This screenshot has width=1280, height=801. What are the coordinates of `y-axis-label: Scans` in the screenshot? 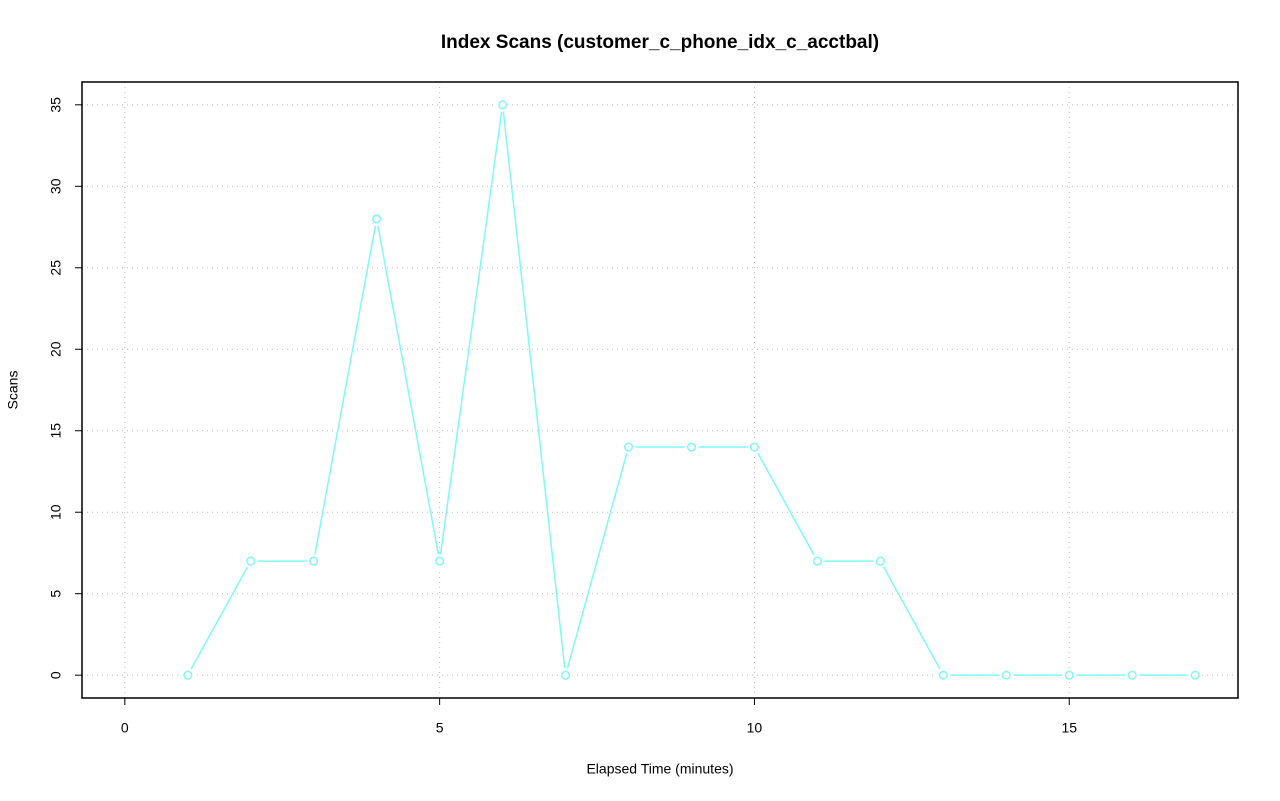 It's located at (13, 390).